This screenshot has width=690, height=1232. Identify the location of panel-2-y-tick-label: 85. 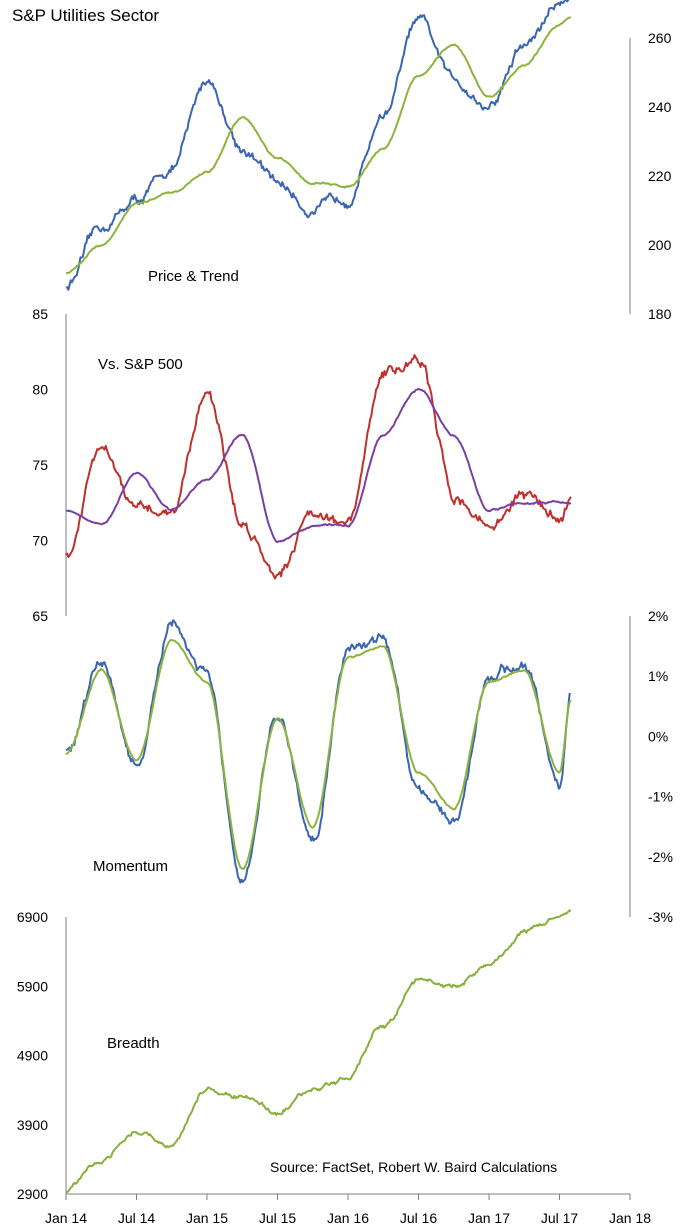
(40, 314).